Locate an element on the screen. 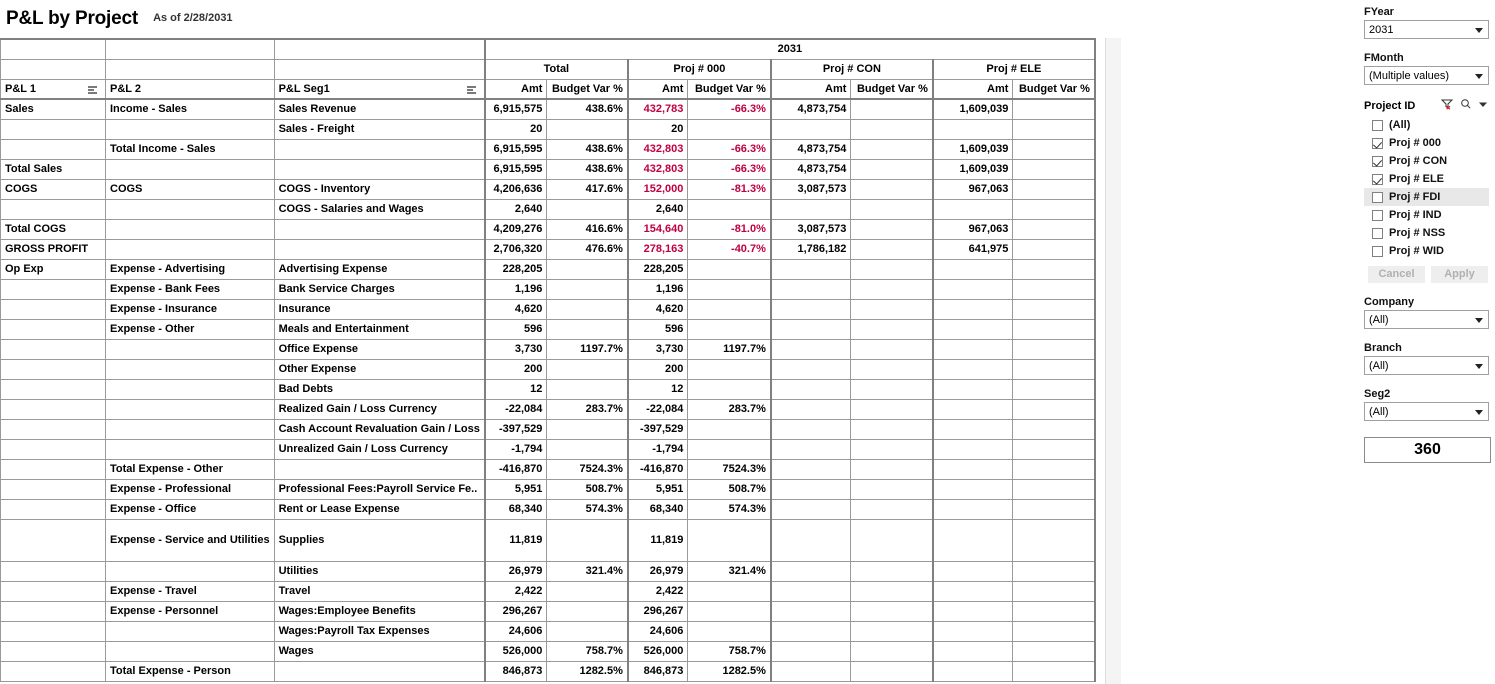  filter-select-company: (All) is located at coordinates (1426, 319).